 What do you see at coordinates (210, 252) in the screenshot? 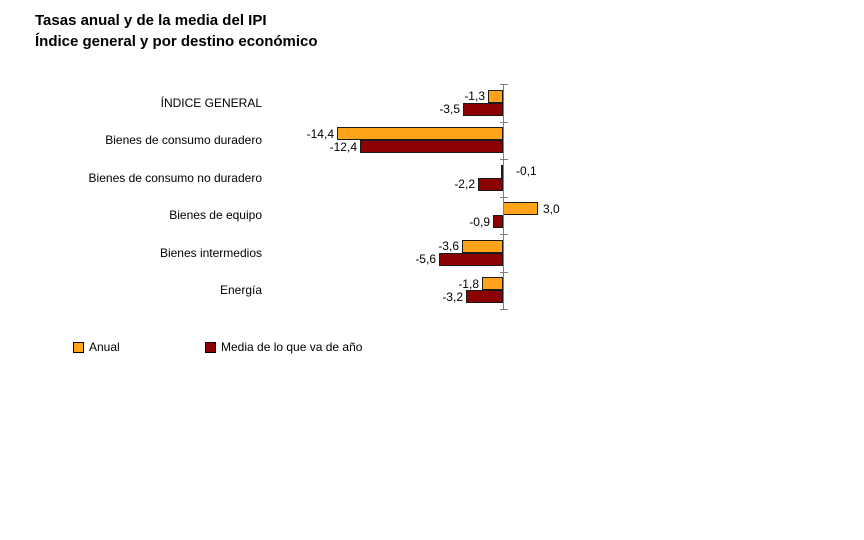
I see `category-label-bienes-intermedios: Bienes intermedios` at bounding box center [210, 252].